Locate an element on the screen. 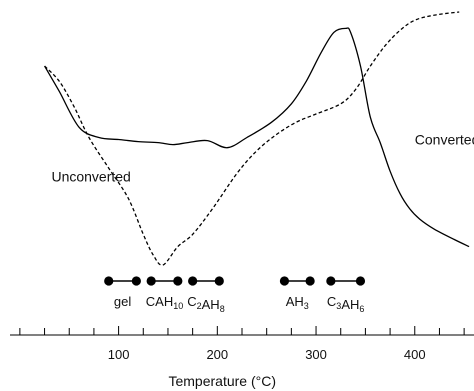 The image size is (474, 391). phase-range-2: C2AH8 is located at coordinates (206, 295).